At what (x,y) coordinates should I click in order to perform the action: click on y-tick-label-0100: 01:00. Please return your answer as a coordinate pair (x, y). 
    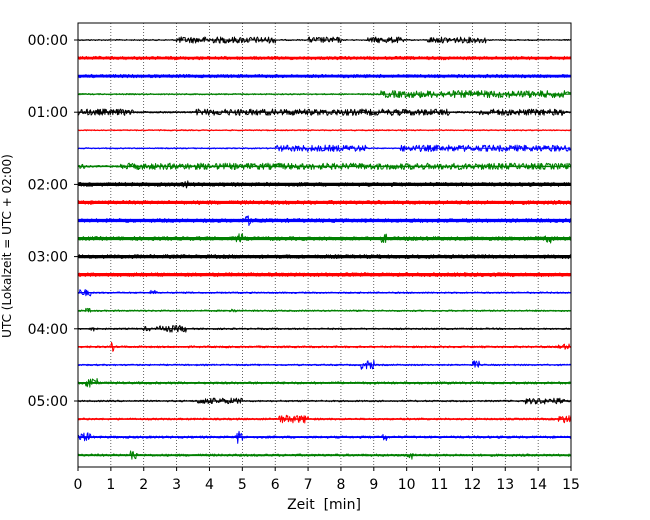
    Looking at the image, I should click on (48, 113).